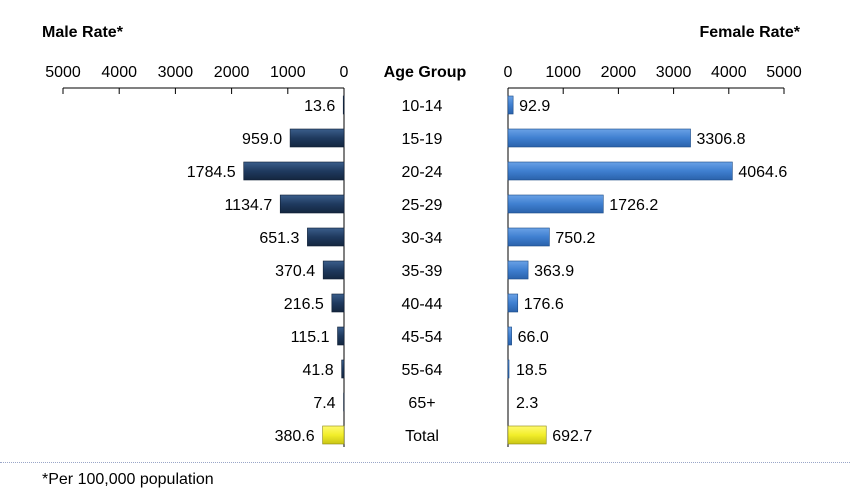 The height and width of the screenshot is (502, 850). Describe the element at coordinates (422, 370) in the screenshot. I see `age-group-label: 55-64` at that location.